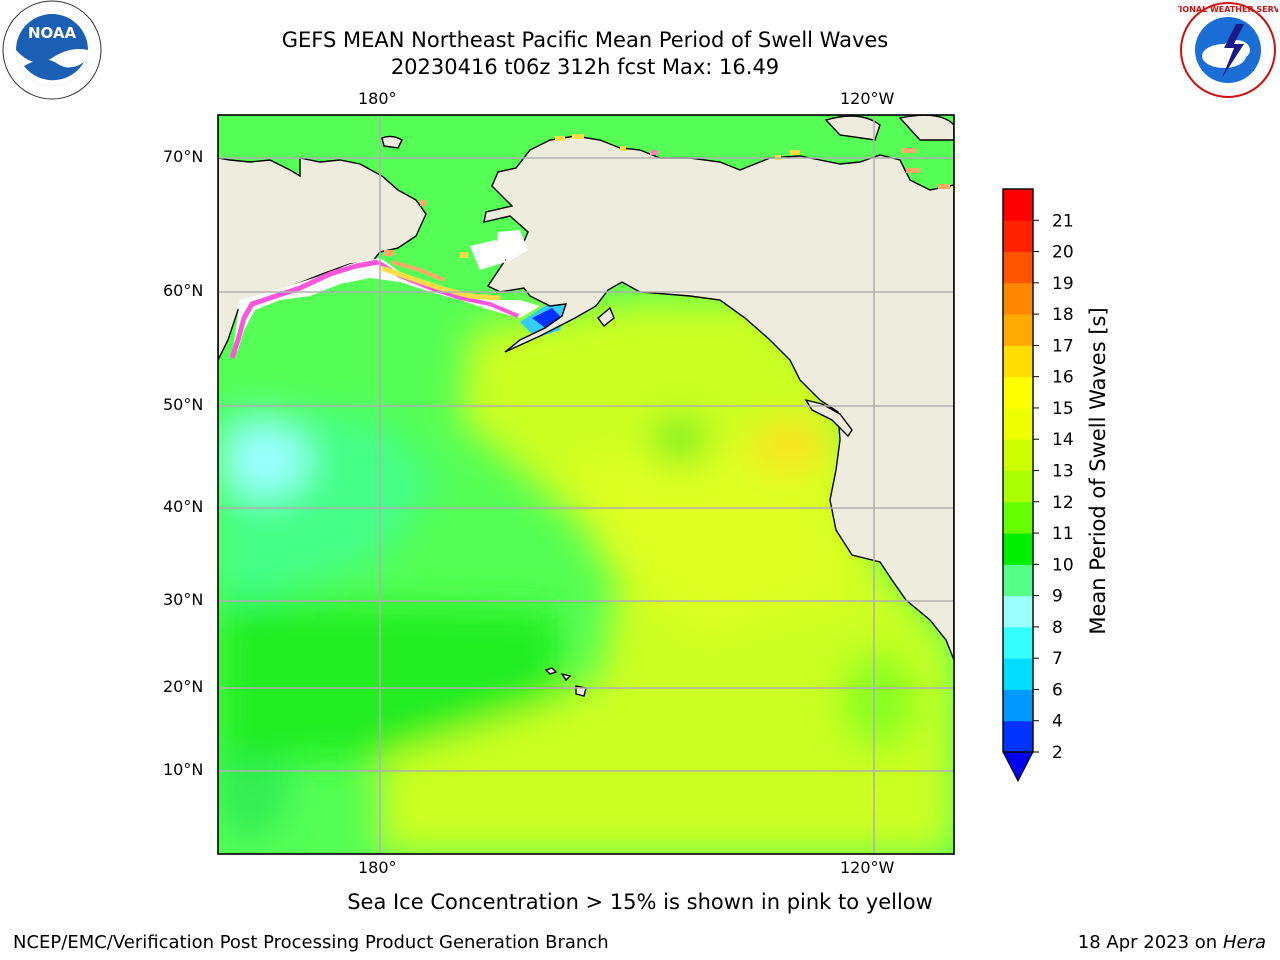 The height and width of the screenshot is (960, 1280). I want to click on colorbar-tick-label: 6, so click(1057, 690).